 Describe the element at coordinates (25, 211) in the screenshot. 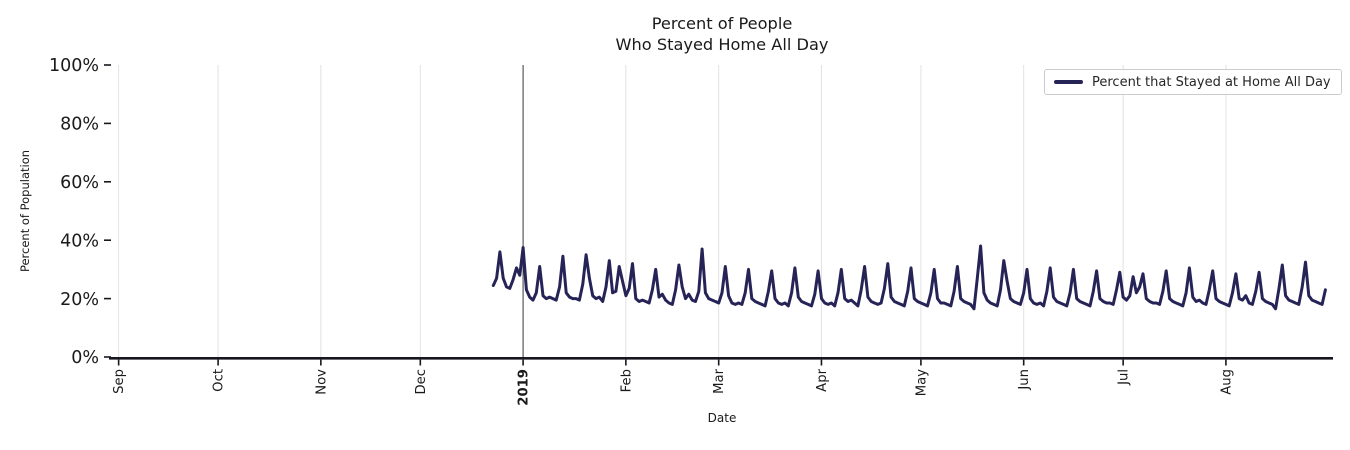

I see `y-axis-label: Percent of Population` at that location.